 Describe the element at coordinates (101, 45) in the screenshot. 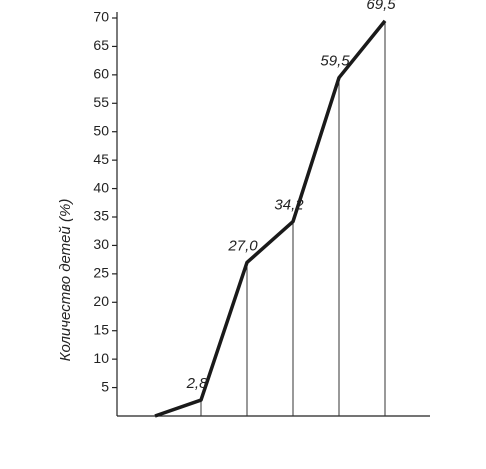

I see `y-tick-label: 65` at that location.